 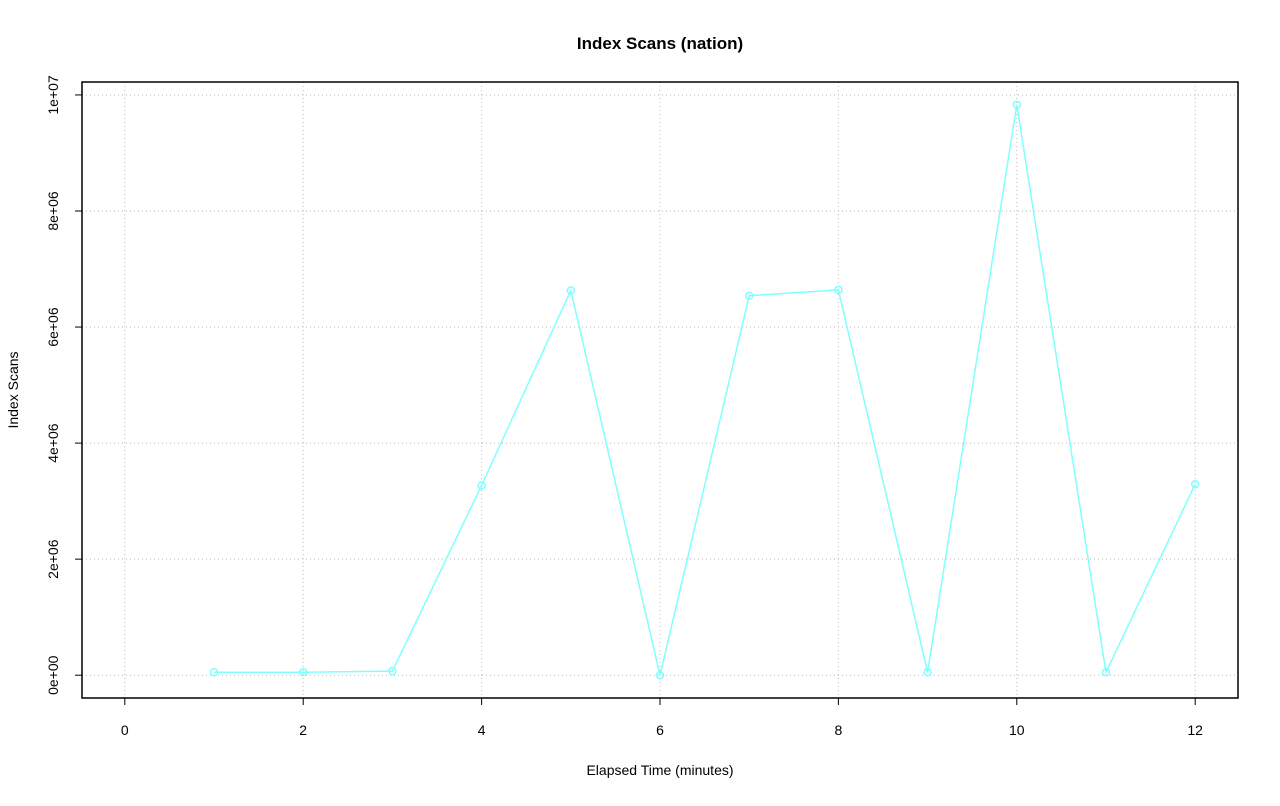 I want to click on y-tick-label: 1e+07, so click(x=53, y=95).